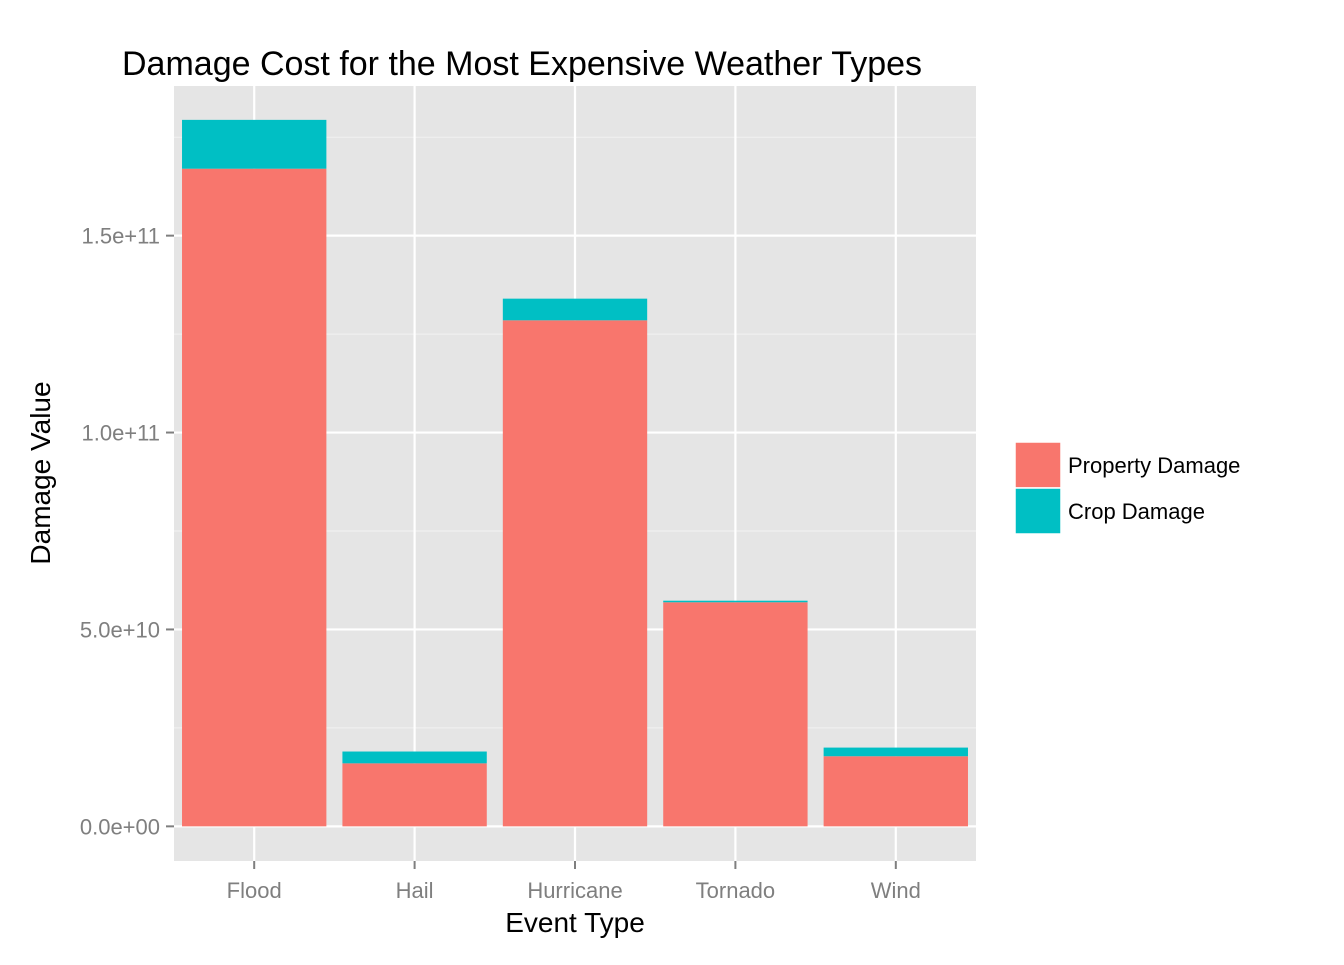  What do you see at coordinates (120, 629) in the screenshot?
I see `y-tick-label: 5.0e+10` at bounding box center [120, 629].